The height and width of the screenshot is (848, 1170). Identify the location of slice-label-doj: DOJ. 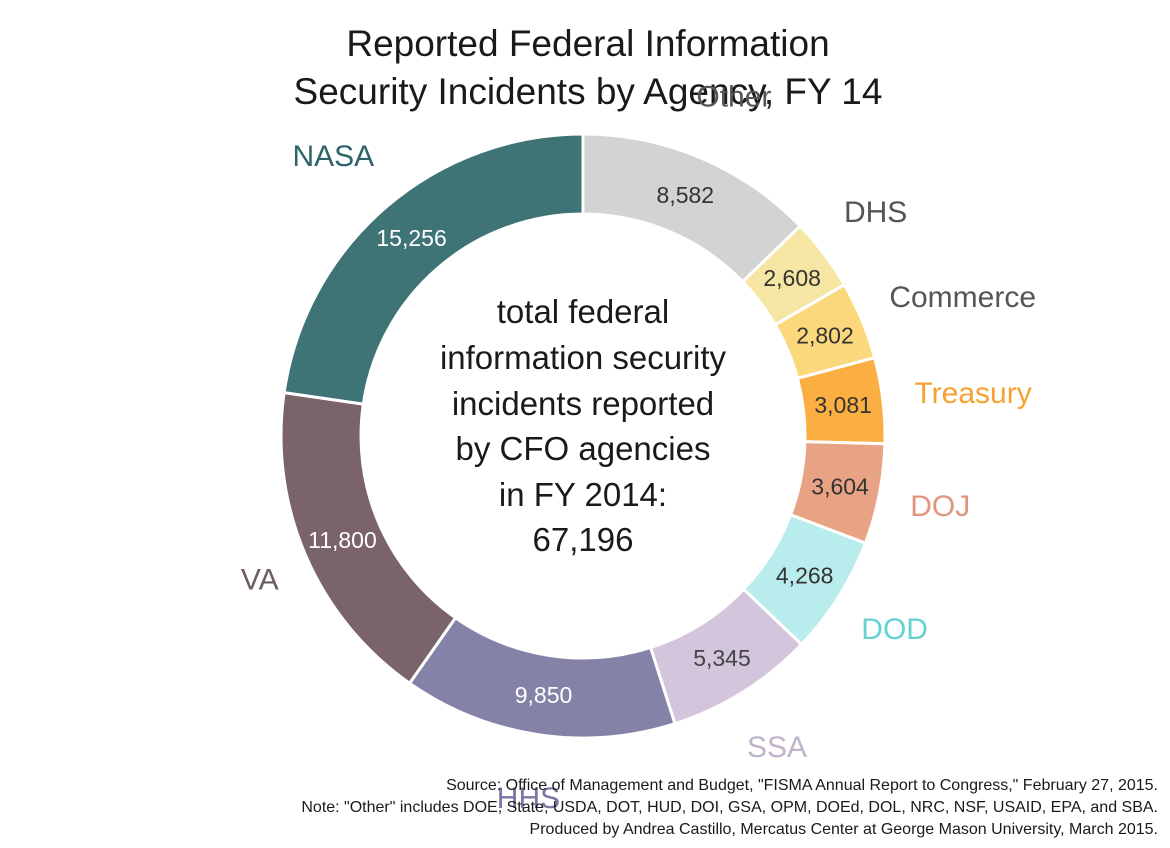
(940, 506).